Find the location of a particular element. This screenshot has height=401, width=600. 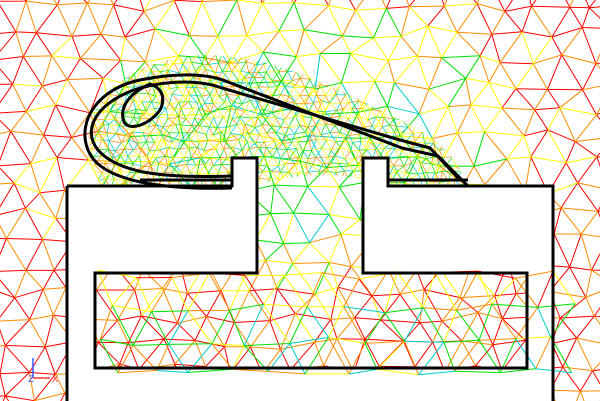

axis-triad: Z X is located at coordinates (43, 371).